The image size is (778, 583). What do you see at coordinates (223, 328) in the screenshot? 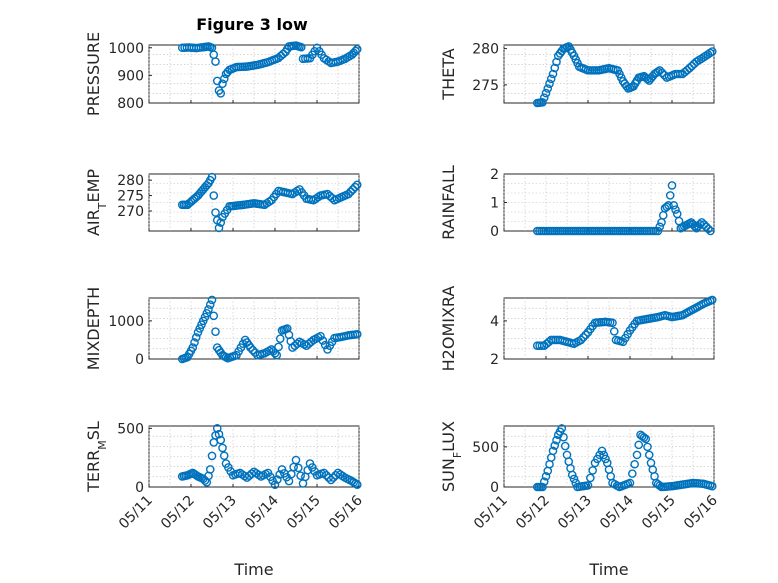
I see `subplot-mixdepth: 0 1000 MIXDEPTH` at bounding box center [223, 328].